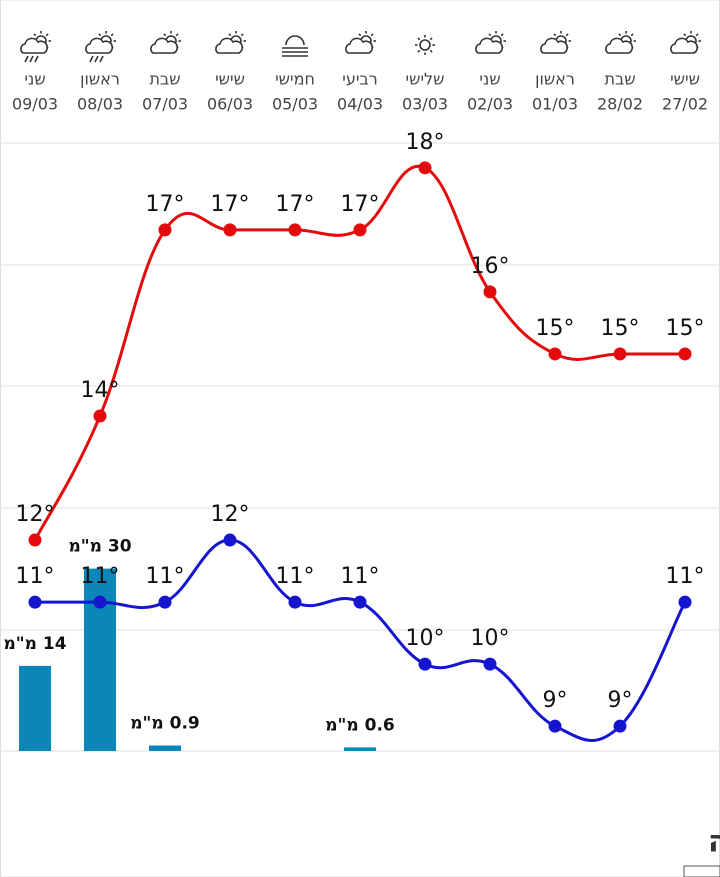  Describe the element at coordinates (620, 700) in the screenshot. I see `temp-label: 9°` at that location.